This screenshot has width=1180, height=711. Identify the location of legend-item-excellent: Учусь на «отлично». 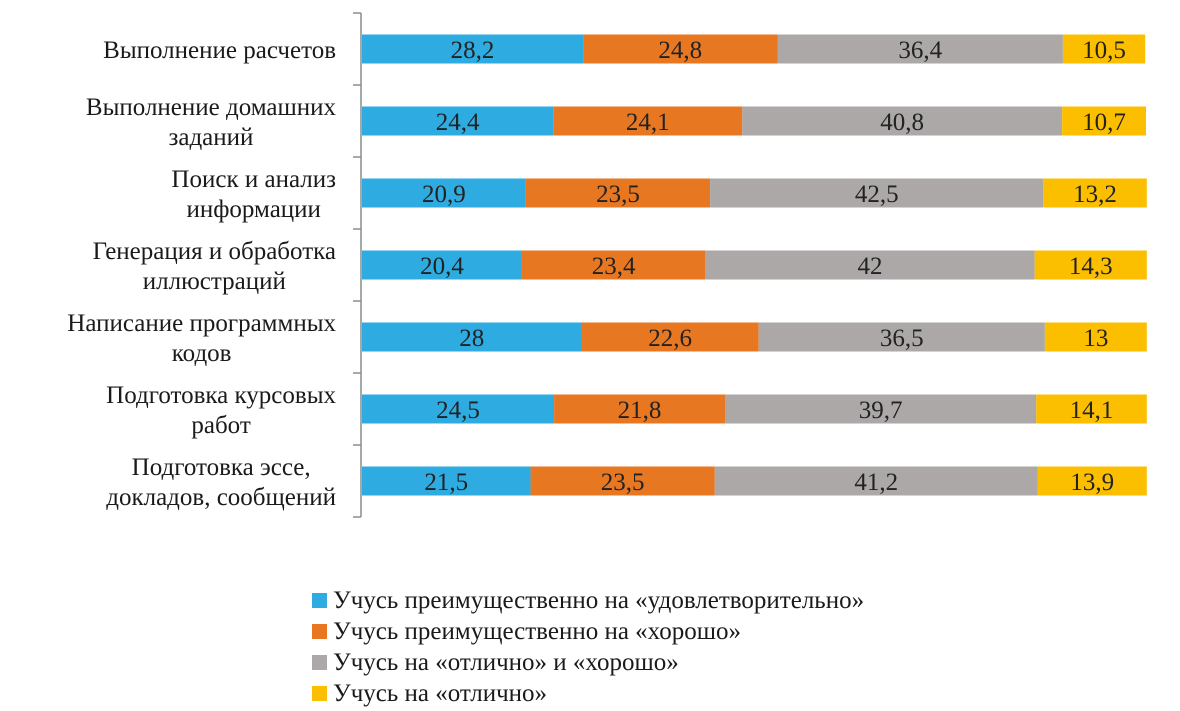
(588, 693).